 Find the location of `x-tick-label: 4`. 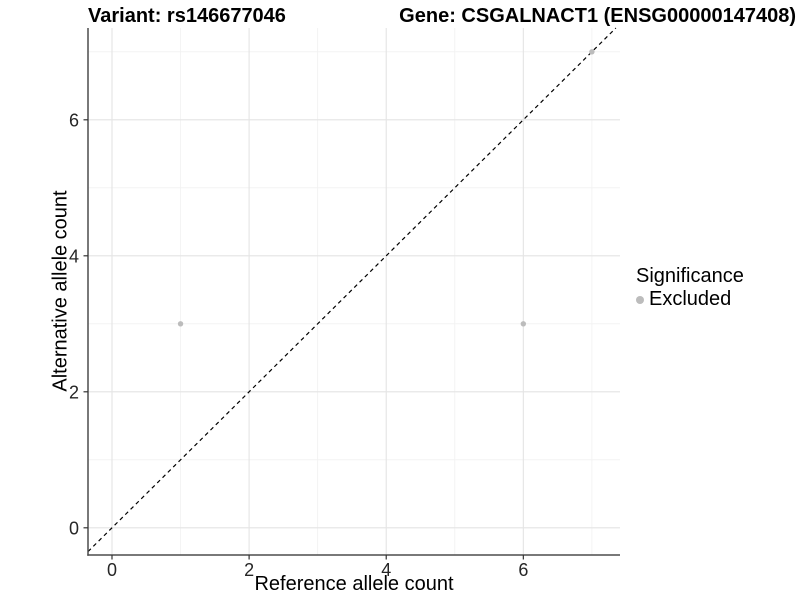

x-tick-label: 4 is located at coordinates (386, 570).